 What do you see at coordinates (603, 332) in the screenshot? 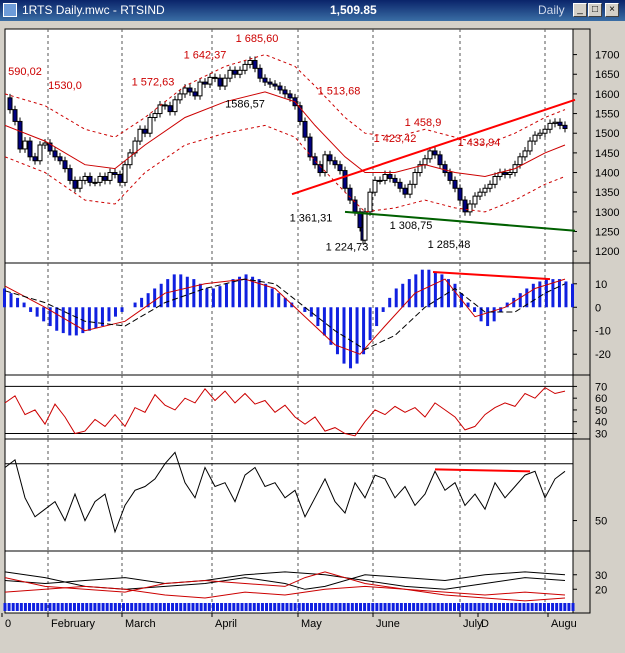
I see `y-tick-label: -10` at bounding box center [603, 332].